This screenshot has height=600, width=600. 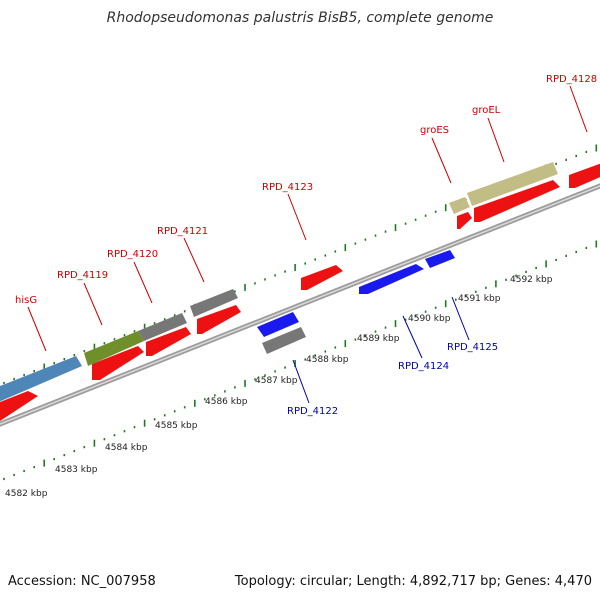 I want to click on gene-label-rpd-4120: RPD_4120, so click(x=132, y=254).